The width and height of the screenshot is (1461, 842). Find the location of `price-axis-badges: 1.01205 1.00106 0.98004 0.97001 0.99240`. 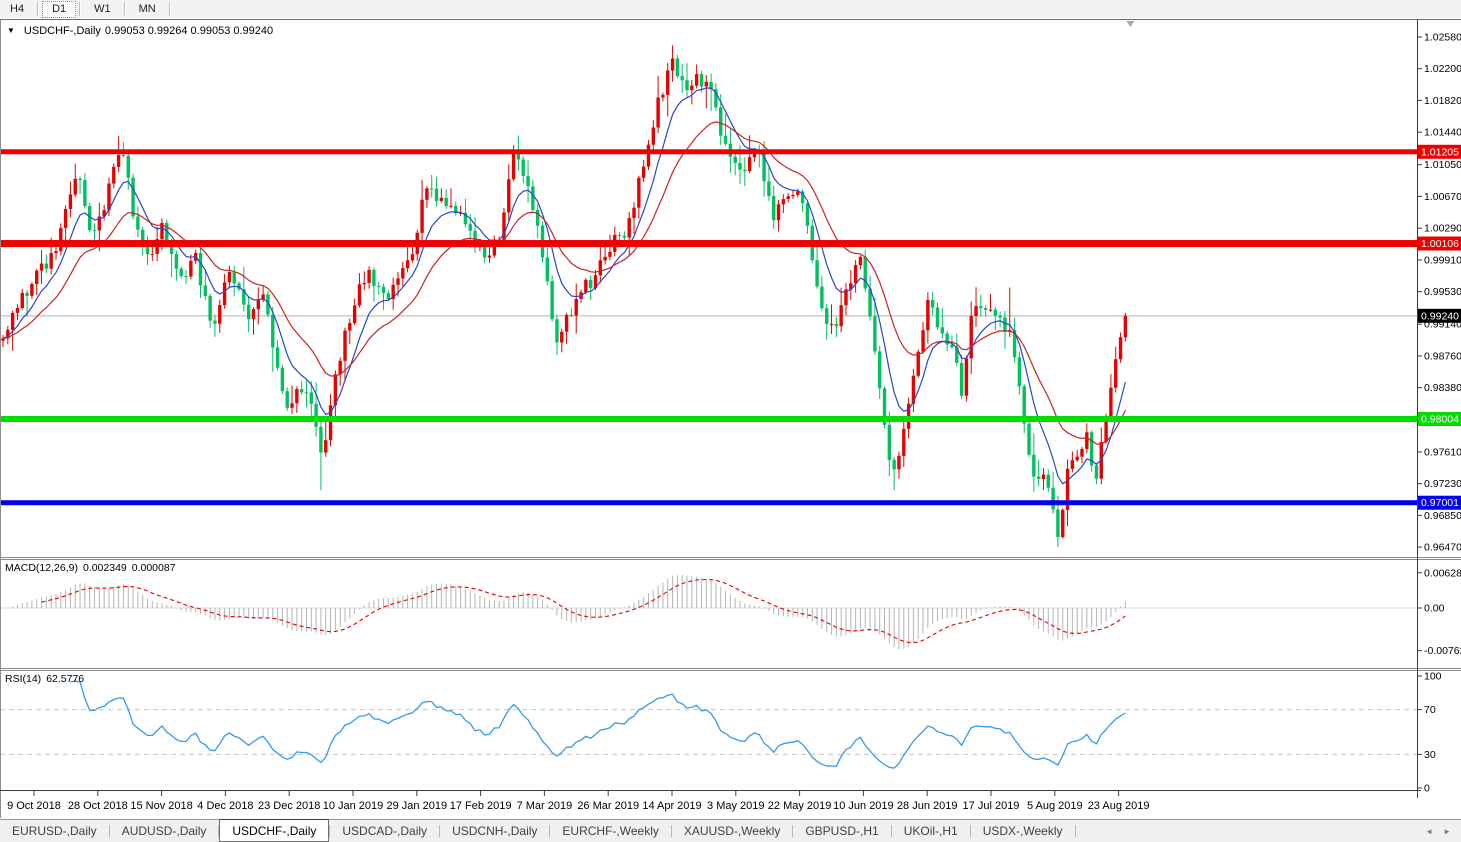

price-axis-badges: 1.01205 1.00106 0.98004 0.97001 0.99240 is located at coordinates (1439, 327).